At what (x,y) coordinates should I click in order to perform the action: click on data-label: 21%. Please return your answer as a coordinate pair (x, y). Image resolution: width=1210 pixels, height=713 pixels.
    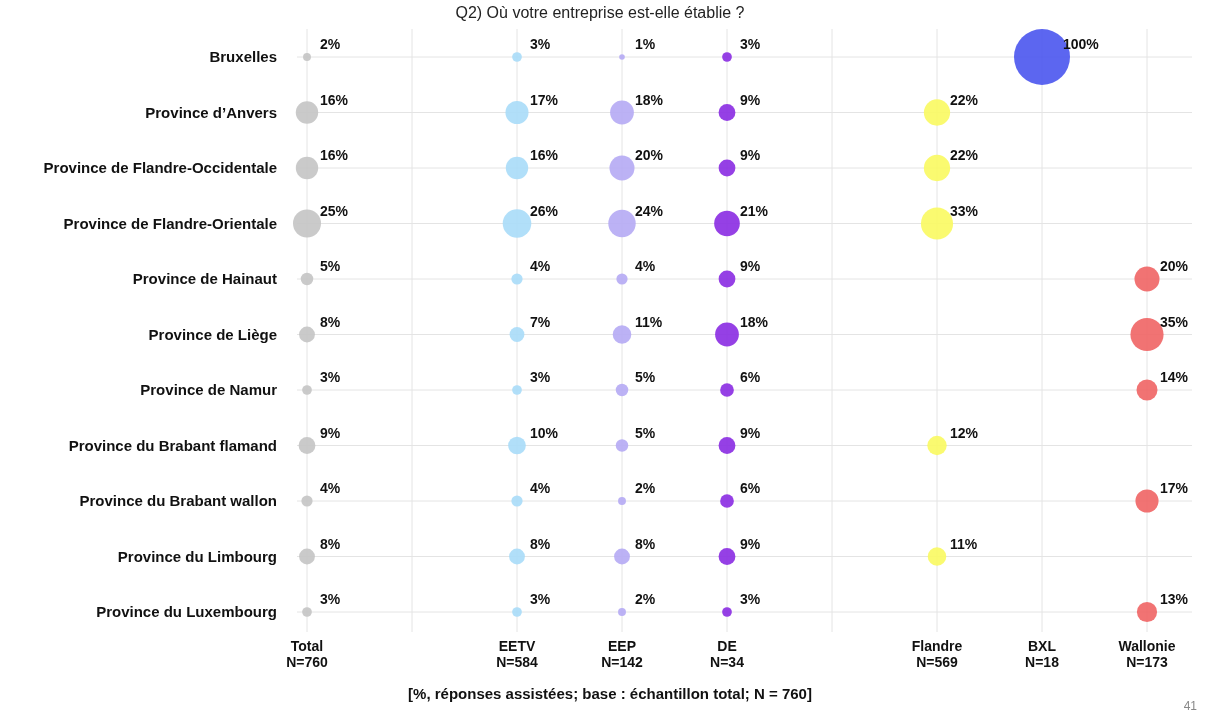
    Looking at the image, I should click on (754, 210).